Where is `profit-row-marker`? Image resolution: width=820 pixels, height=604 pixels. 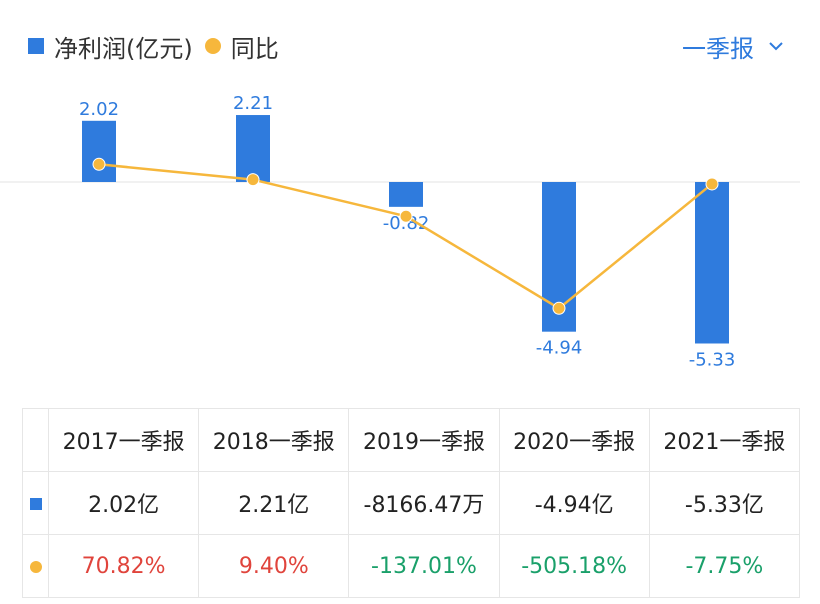 profit-row-marker is located at coordinates (35, 503).